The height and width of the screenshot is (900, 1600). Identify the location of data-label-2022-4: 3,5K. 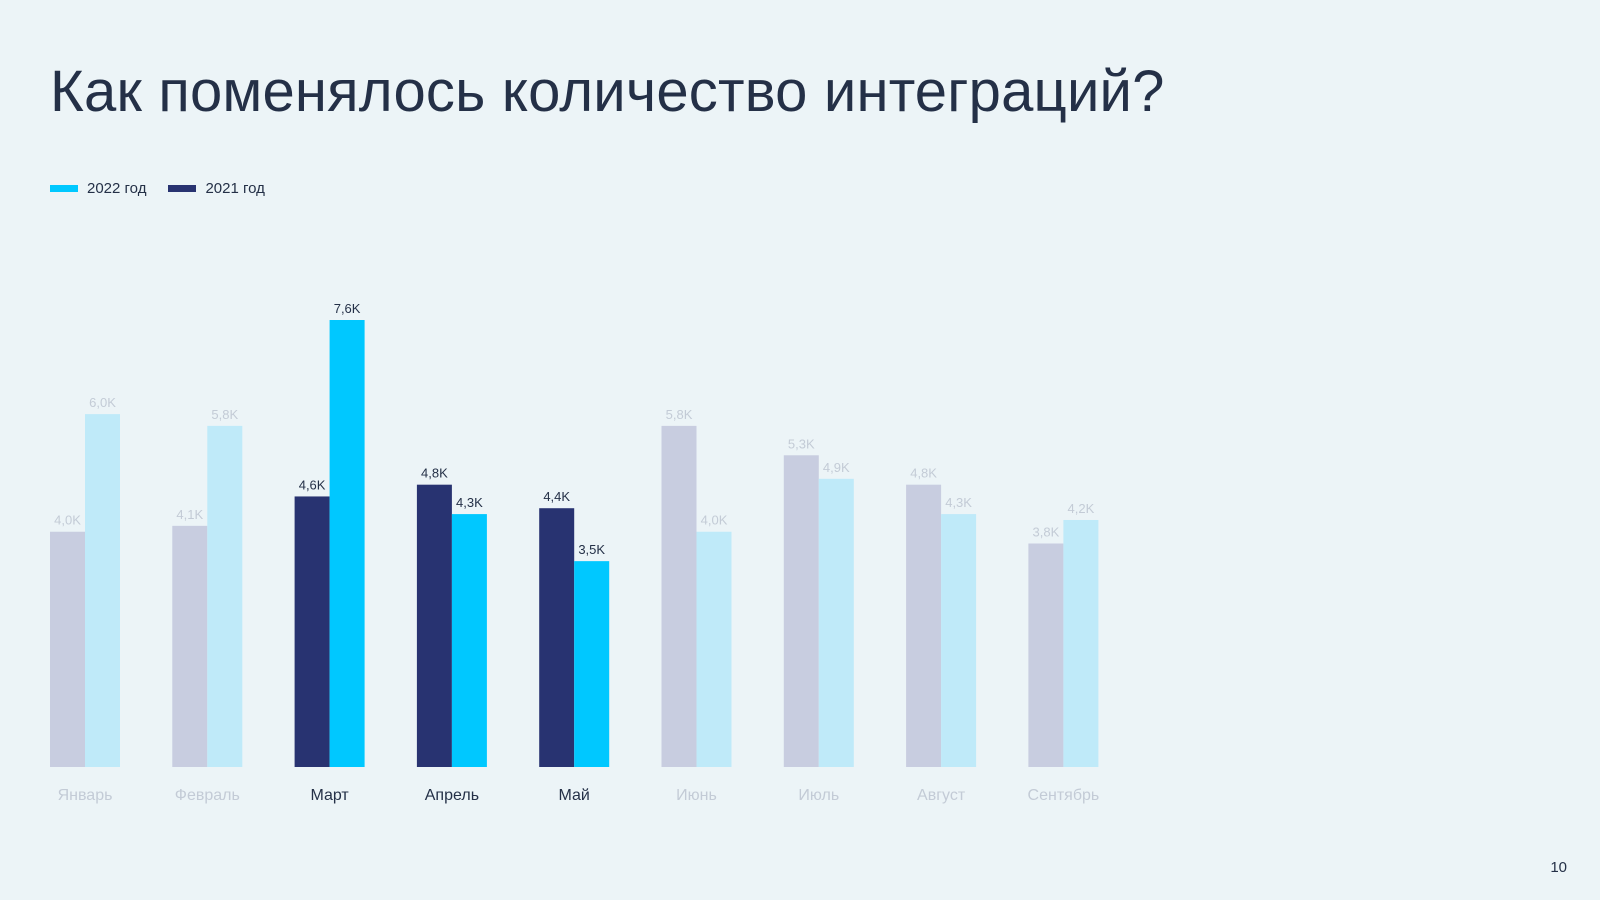
(591, 549).